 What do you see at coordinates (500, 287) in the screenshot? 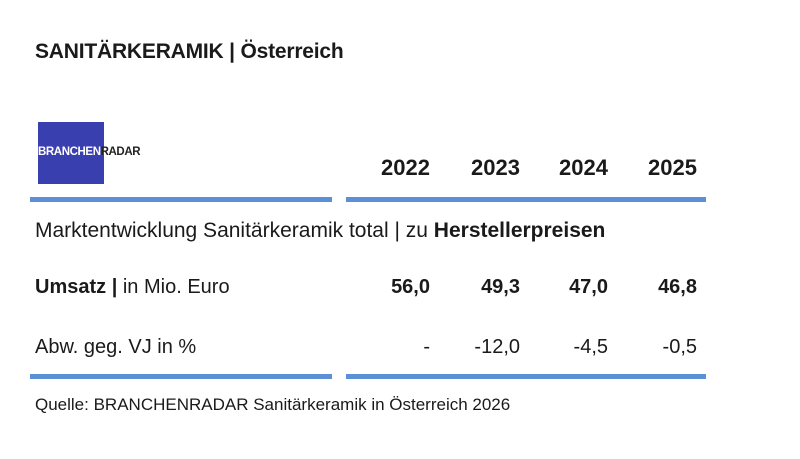
I see `table-cell: 49,3` at bounding box center [500, 287].